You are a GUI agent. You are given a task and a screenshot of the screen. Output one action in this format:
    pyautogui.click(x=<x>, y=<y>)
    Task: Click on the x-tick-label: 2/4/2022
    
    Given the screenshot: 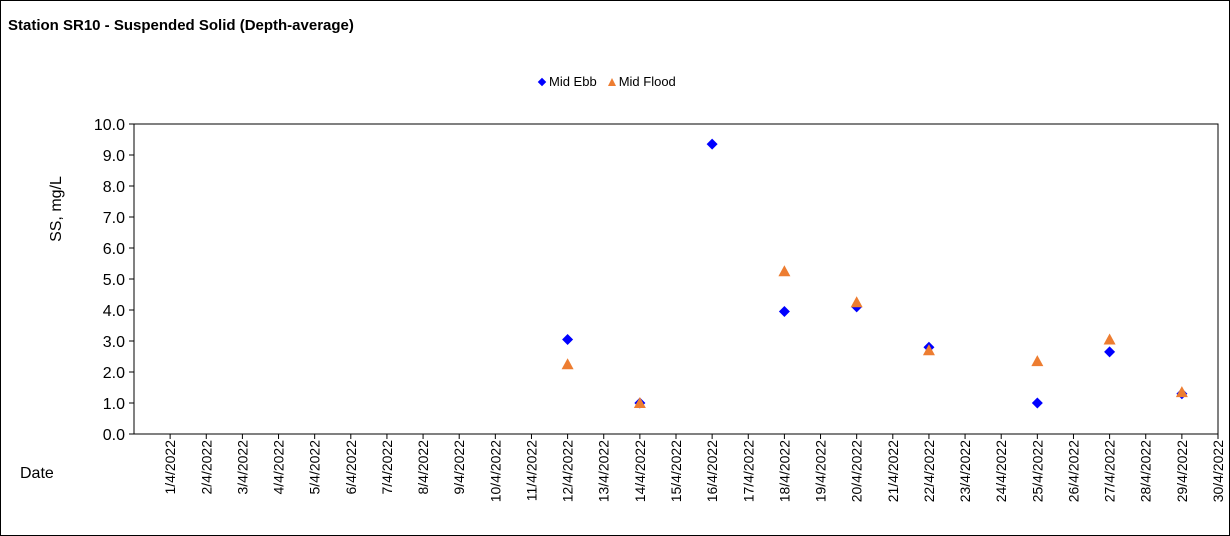 What is the action you would take?
    pyautogui.click(x=206, y=467)
    